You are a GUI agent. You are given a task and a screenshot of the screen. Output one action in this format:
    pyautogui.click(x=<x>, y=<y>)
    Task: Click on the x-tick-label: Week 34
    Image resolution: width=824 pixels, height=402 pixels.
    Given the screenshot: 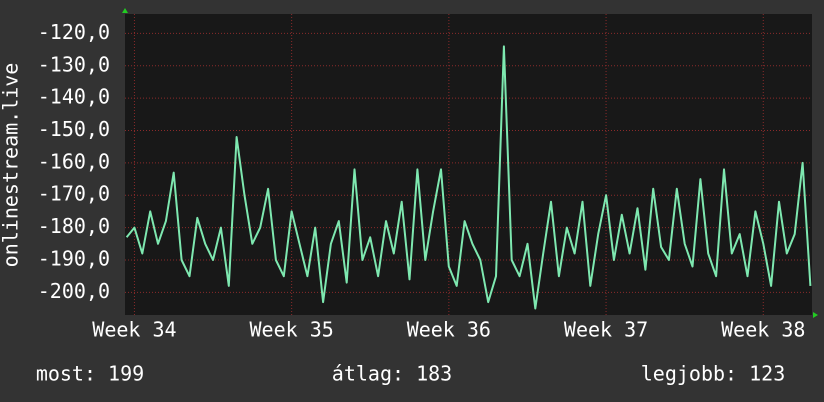 What is the action you would take?
    pyautogui.click(x=134, y=330)
    